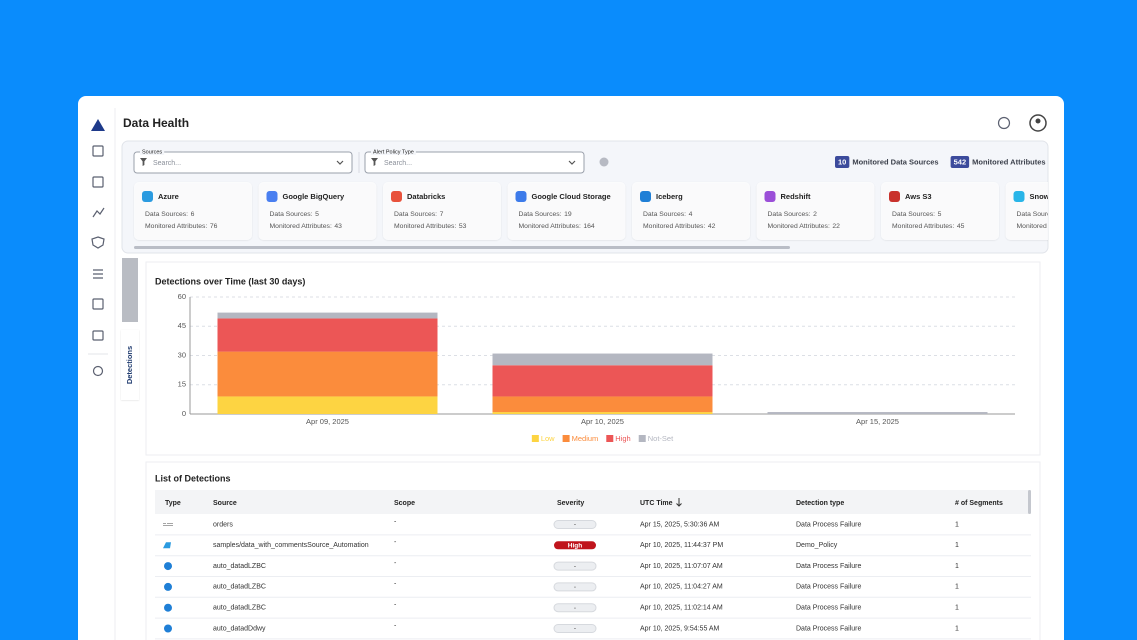 The height and width of the screenshot is (640, 1137). What do you see at coordinates (681, 566) in the screenshot?
I see `cell: Apr 10, 2025, 11:07:07 AM` at bounding box center [681, 566].